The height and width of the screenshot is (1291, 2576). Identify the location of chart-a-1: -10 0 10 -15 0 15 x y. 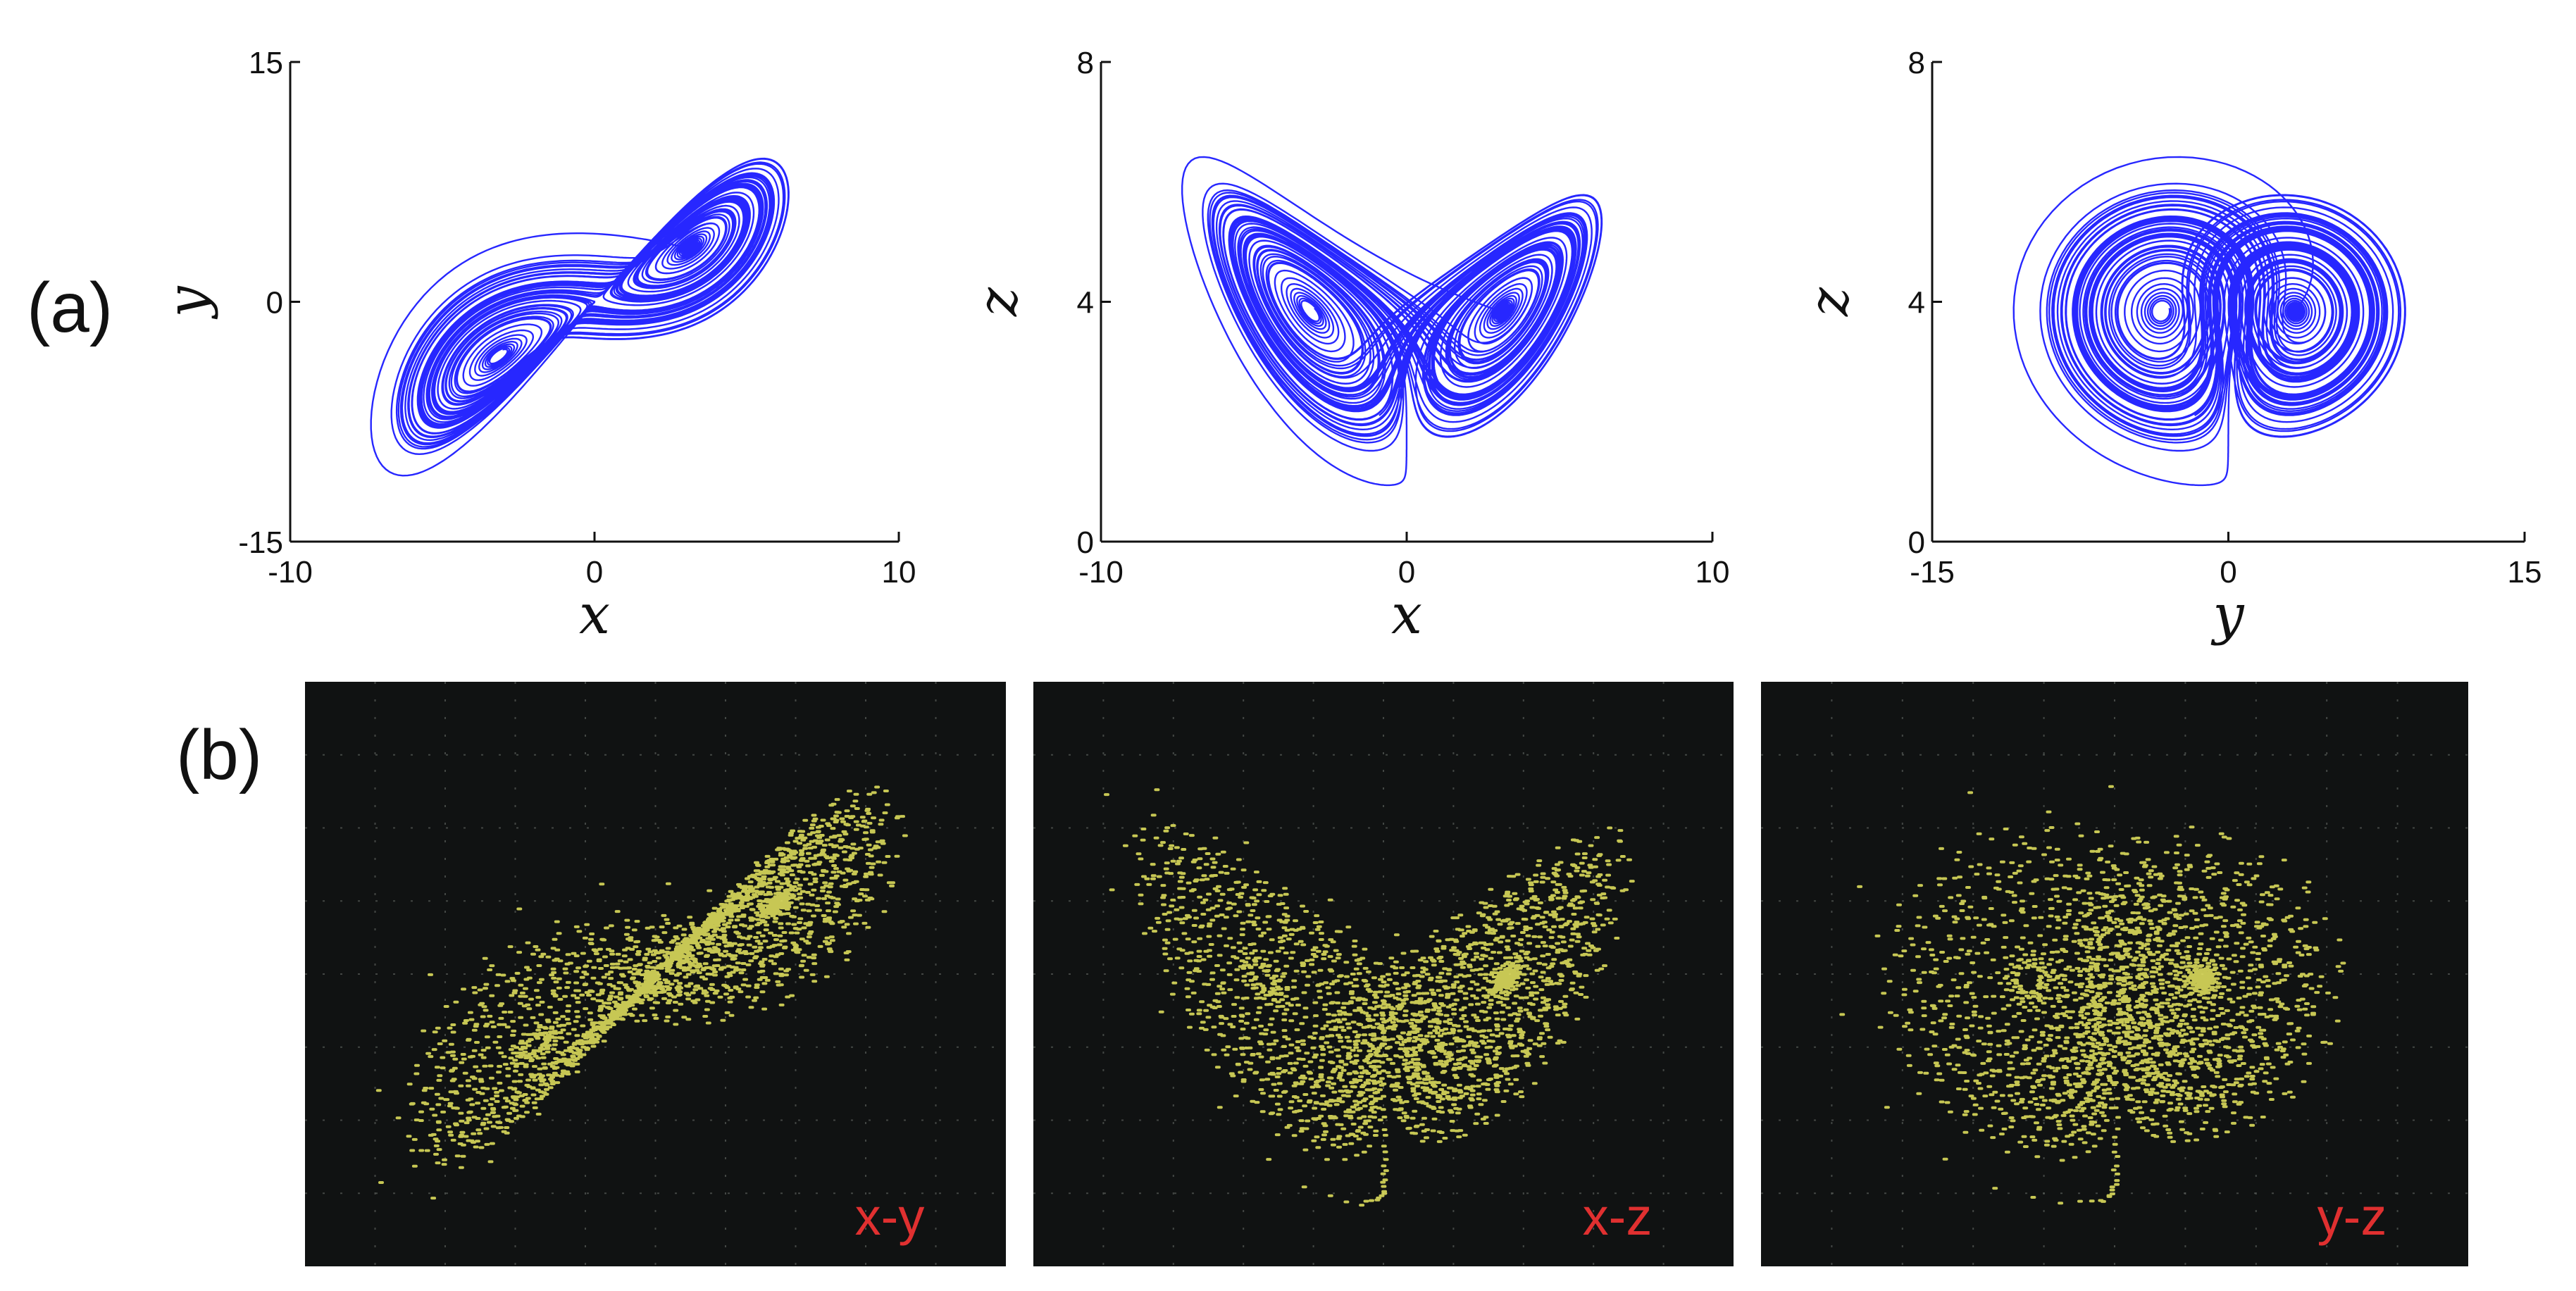
(536, 346).